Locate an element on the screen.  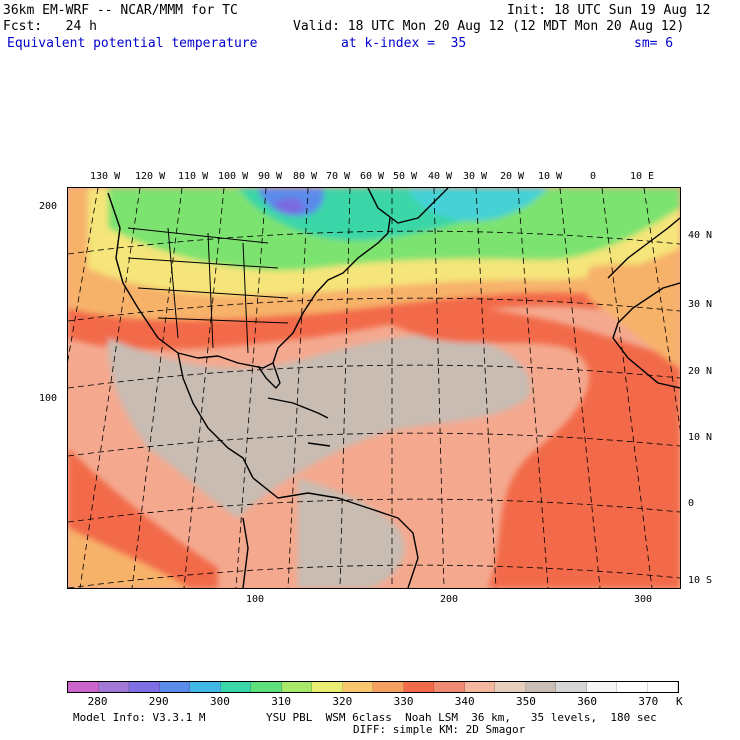
legend-label: 290 is located at coordinates (158, 701).